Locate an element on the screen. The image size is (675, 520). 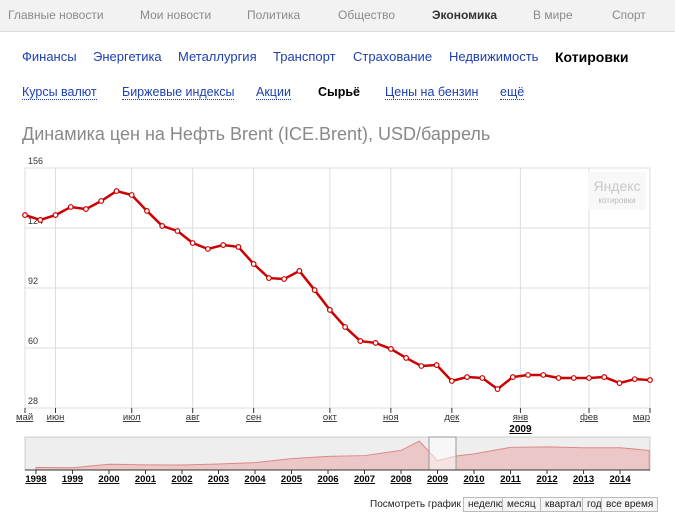
overview-tick-label: 2007 is located at coordinates (364, 479).